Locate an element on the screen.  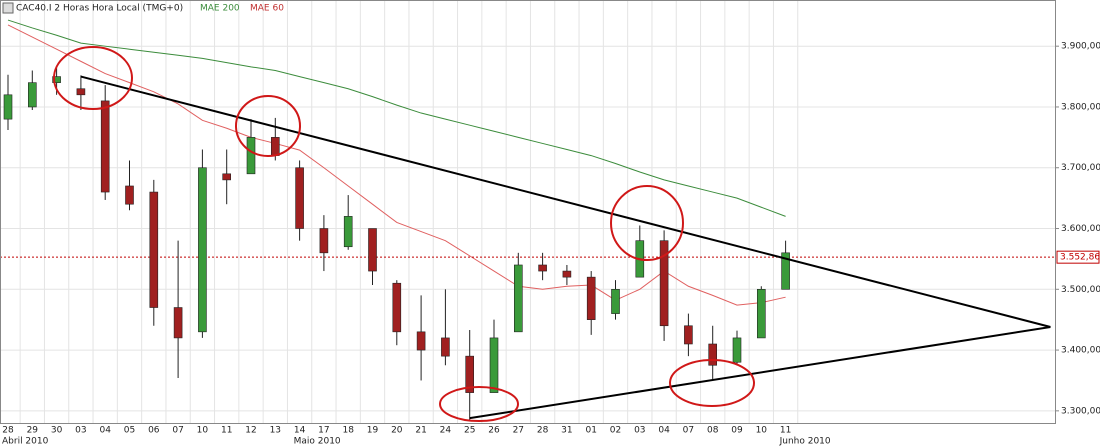
month-label: Junho 2010 is located at coordinates (805, 442).